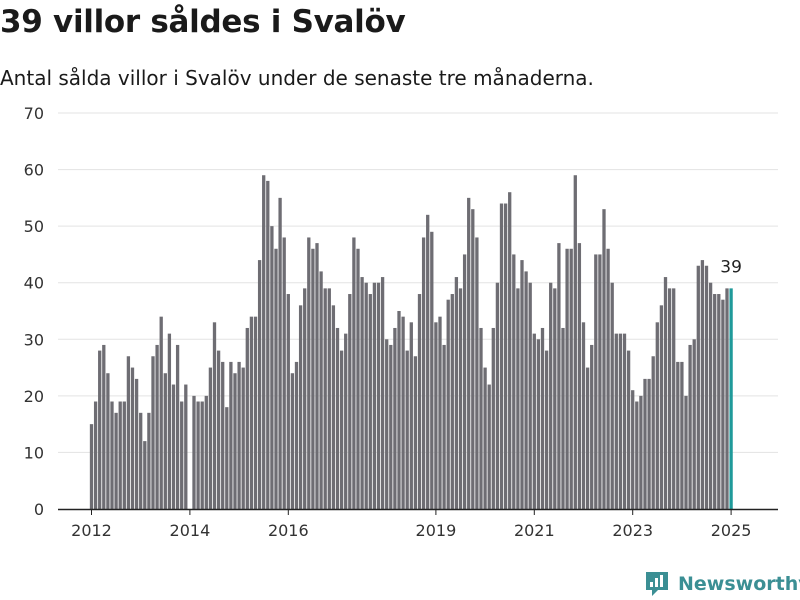  I want to click on x-tick-label: 2021, so click(534, 530).